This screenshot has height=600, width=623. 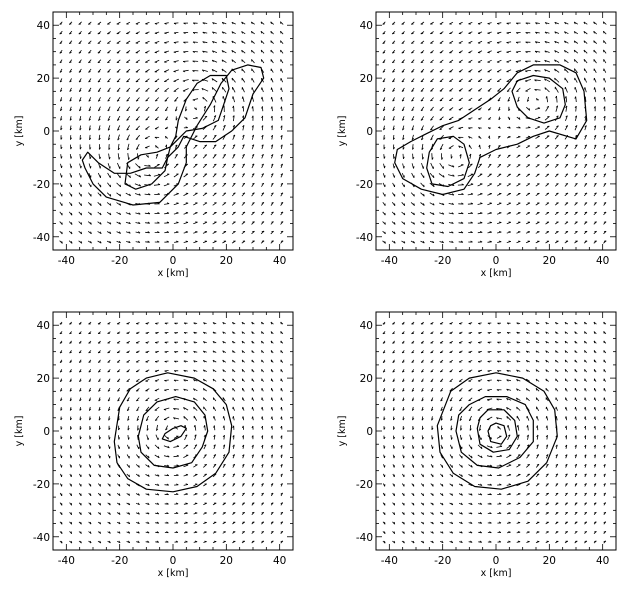 I want to click on x-tick-label: 20, so click(x=226, y=561).